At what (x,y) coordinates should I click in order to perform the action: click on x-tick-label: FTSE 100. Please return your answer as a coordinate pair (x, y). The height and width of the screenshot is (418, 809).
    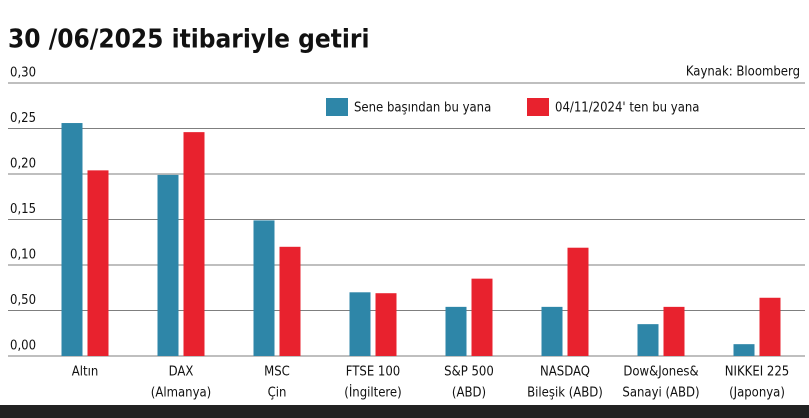
    Looking at the image, I should click on (373, 372).